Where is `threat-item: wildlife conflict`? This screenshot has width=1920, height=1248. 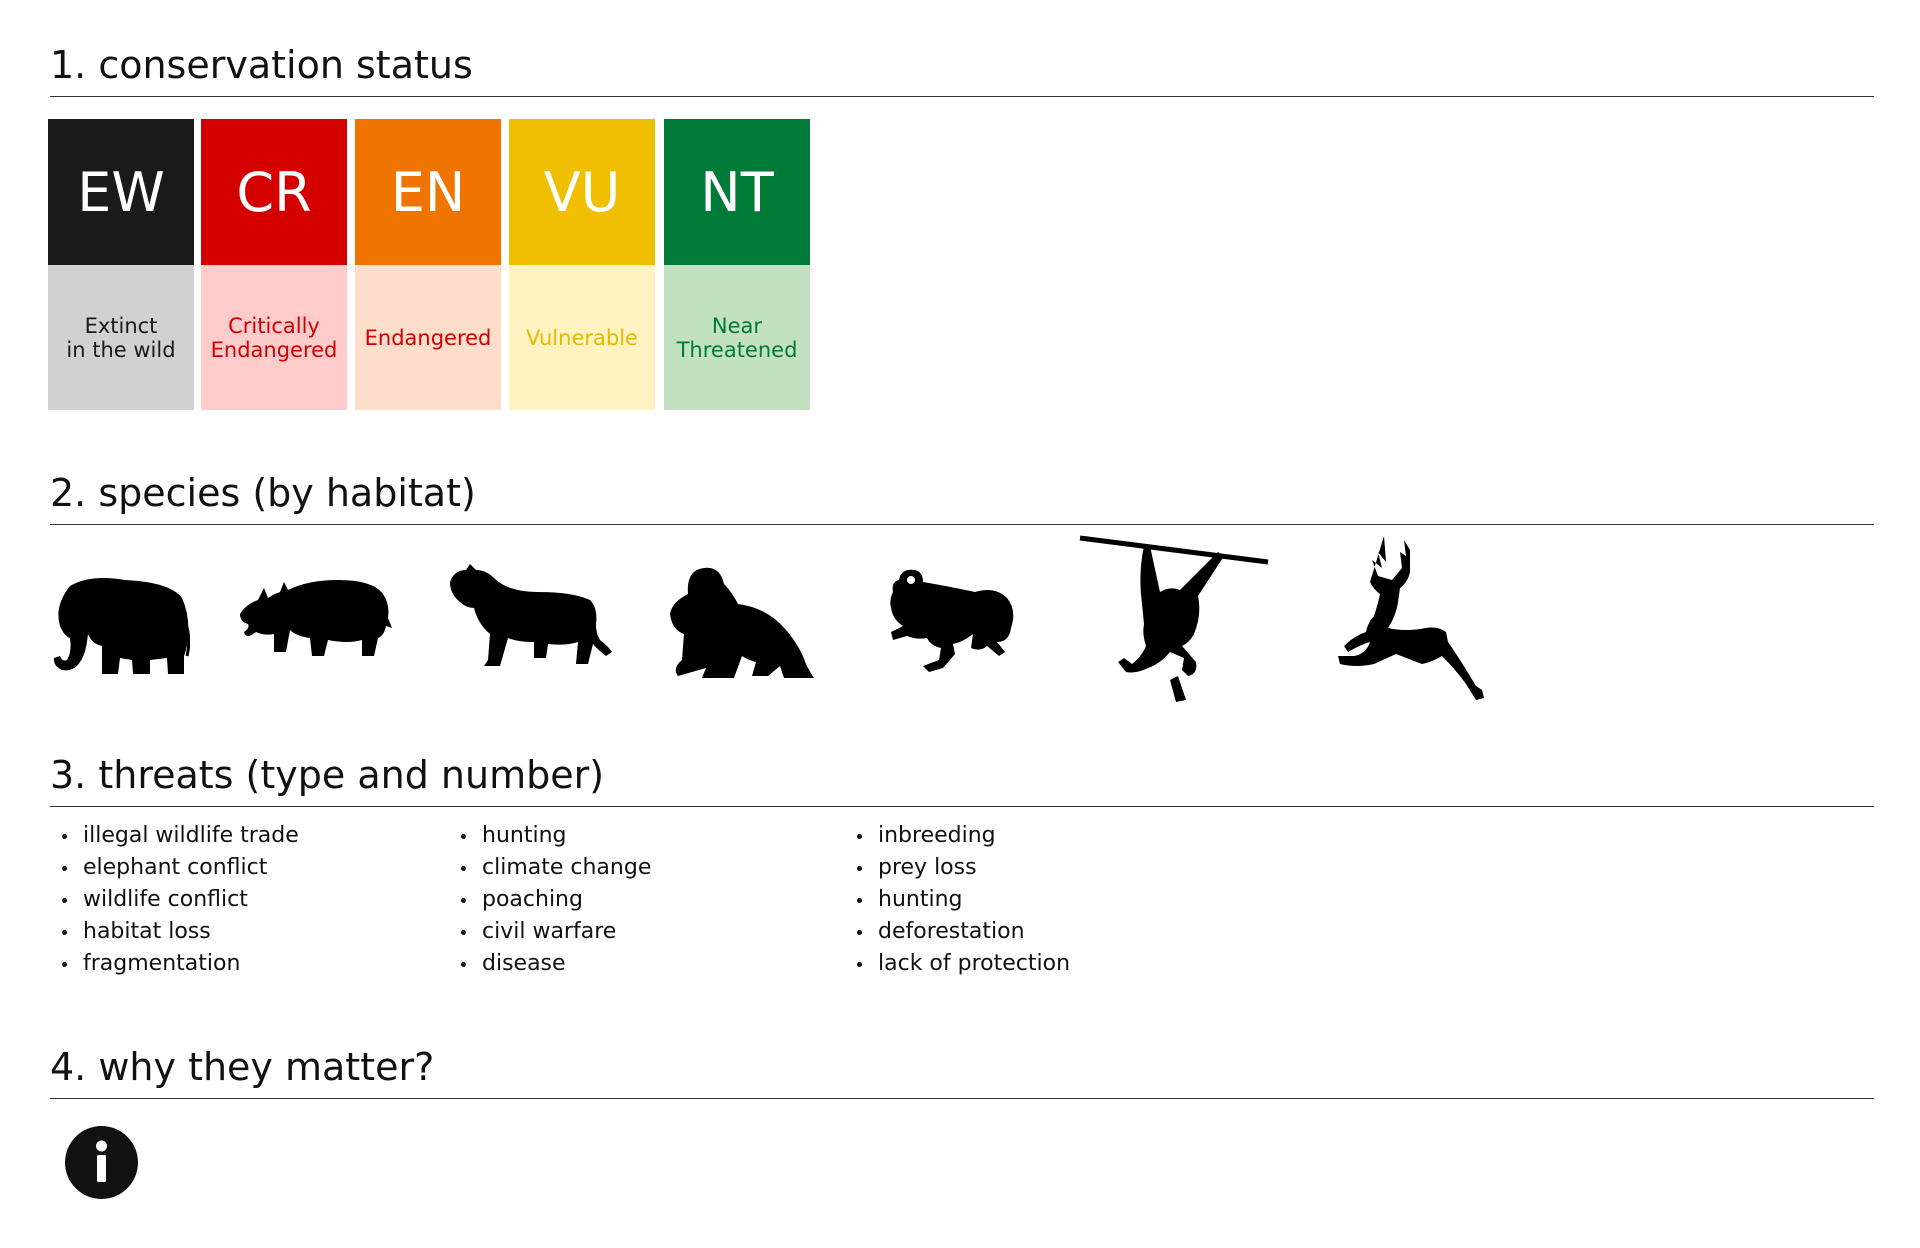
threat-item: wildlife conflict is located at coordinates (174, 900).